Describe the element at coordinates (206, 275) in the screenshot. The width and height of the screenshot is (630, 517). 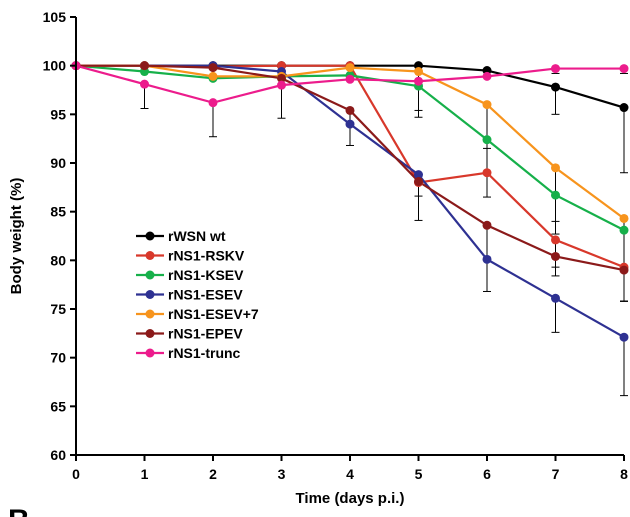
I see `legend-label: rNS1-KSEV` at that location.